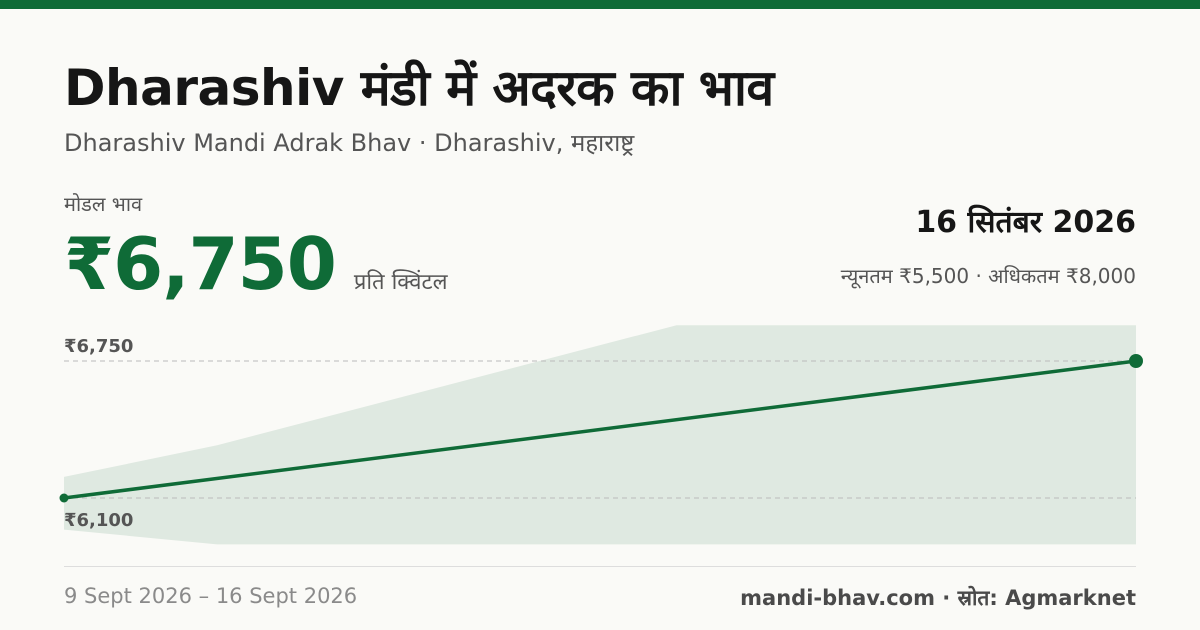 This screenshot has height=630, width=1200. What do you see at coordinates (98, 520) in the screenshot?
I see `reference-label: ₹6,100` at bounding box center [98, 520].